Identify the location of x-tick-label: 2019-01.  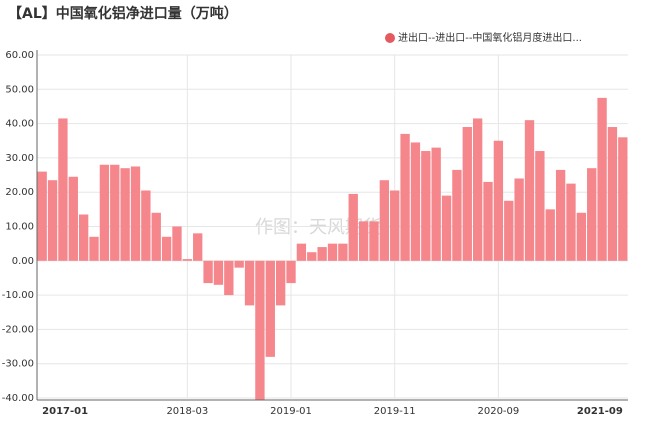
(291, 411).